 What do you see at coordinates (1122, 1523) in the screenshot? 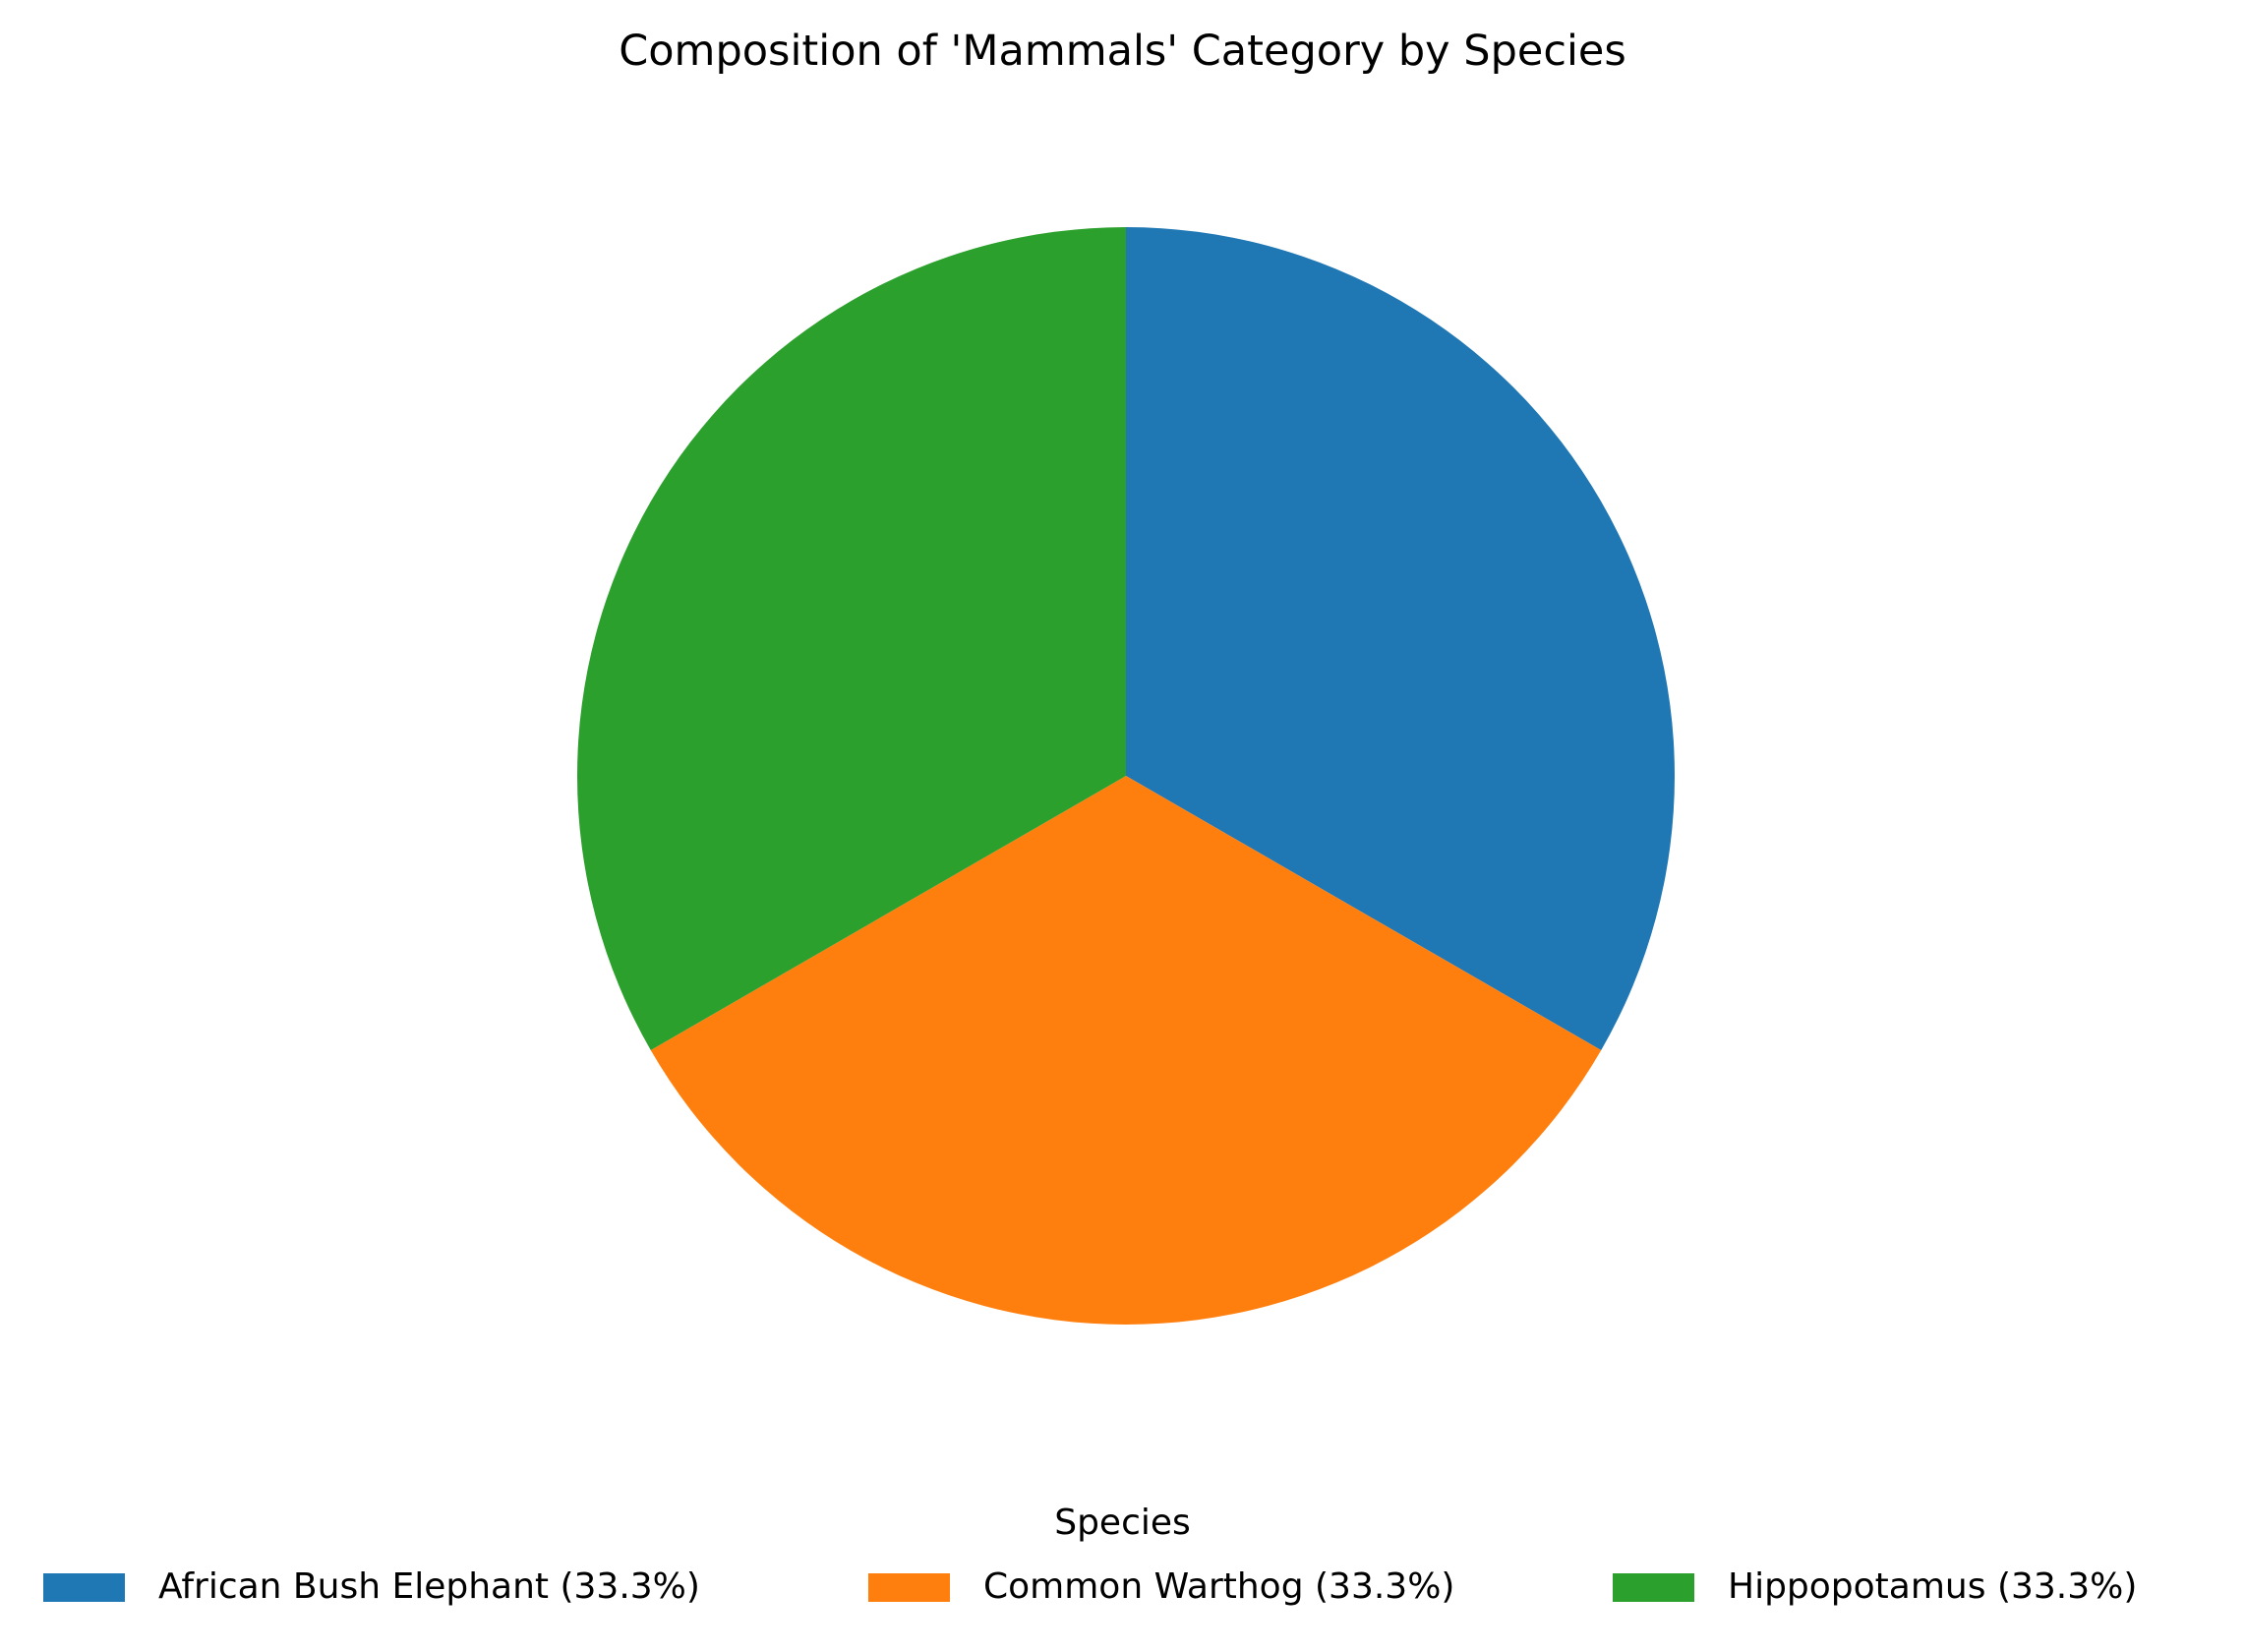
I see `legend-title: Species` at bounding box center [1122, 1523].